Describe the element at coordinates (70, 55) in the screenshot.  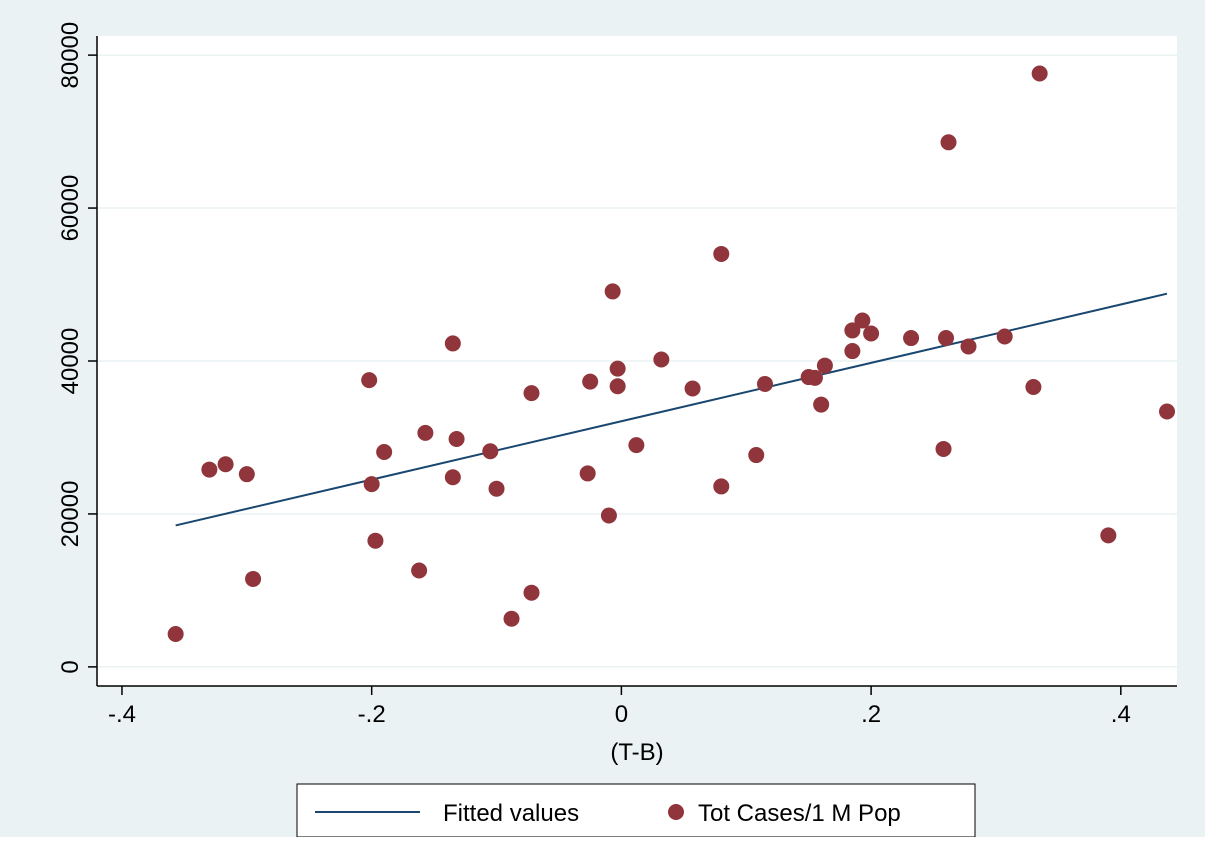
I see `y-tick-label: 80000` at that location.